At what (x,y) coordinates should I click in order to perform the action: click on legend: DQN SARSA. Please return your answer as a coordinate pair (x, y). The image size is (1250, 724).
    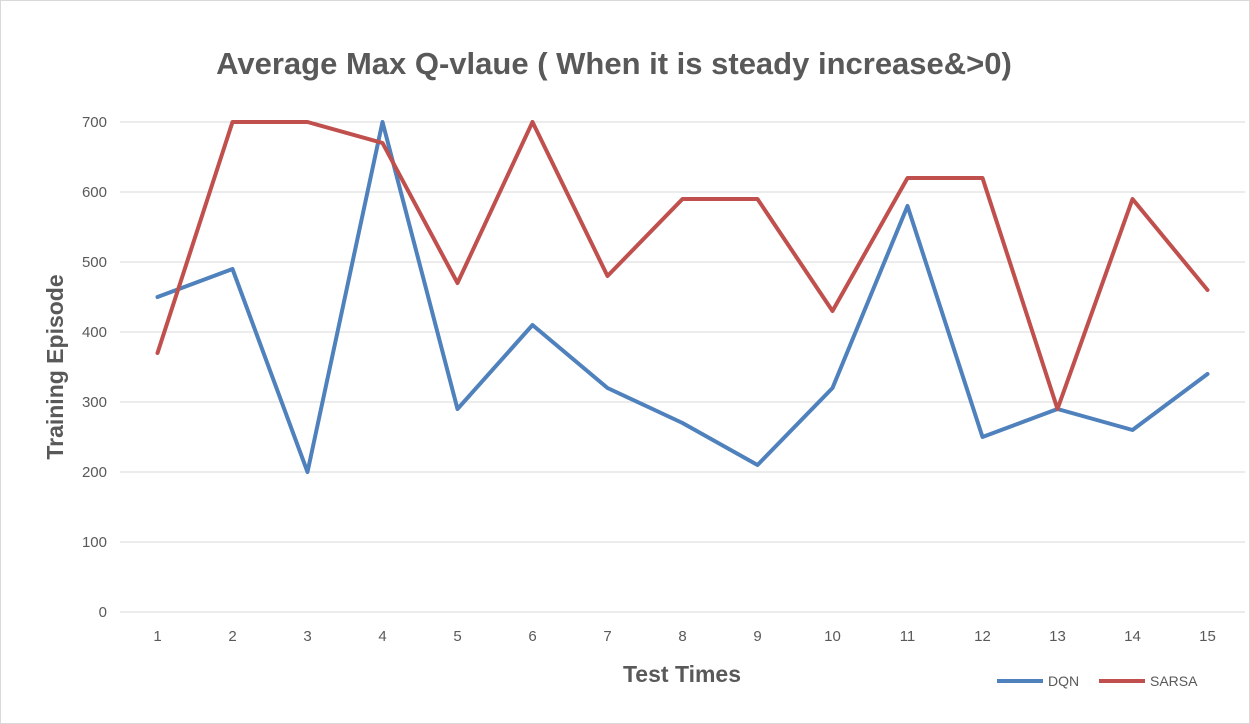
    Looking at the image, I should click on (1097, 681).